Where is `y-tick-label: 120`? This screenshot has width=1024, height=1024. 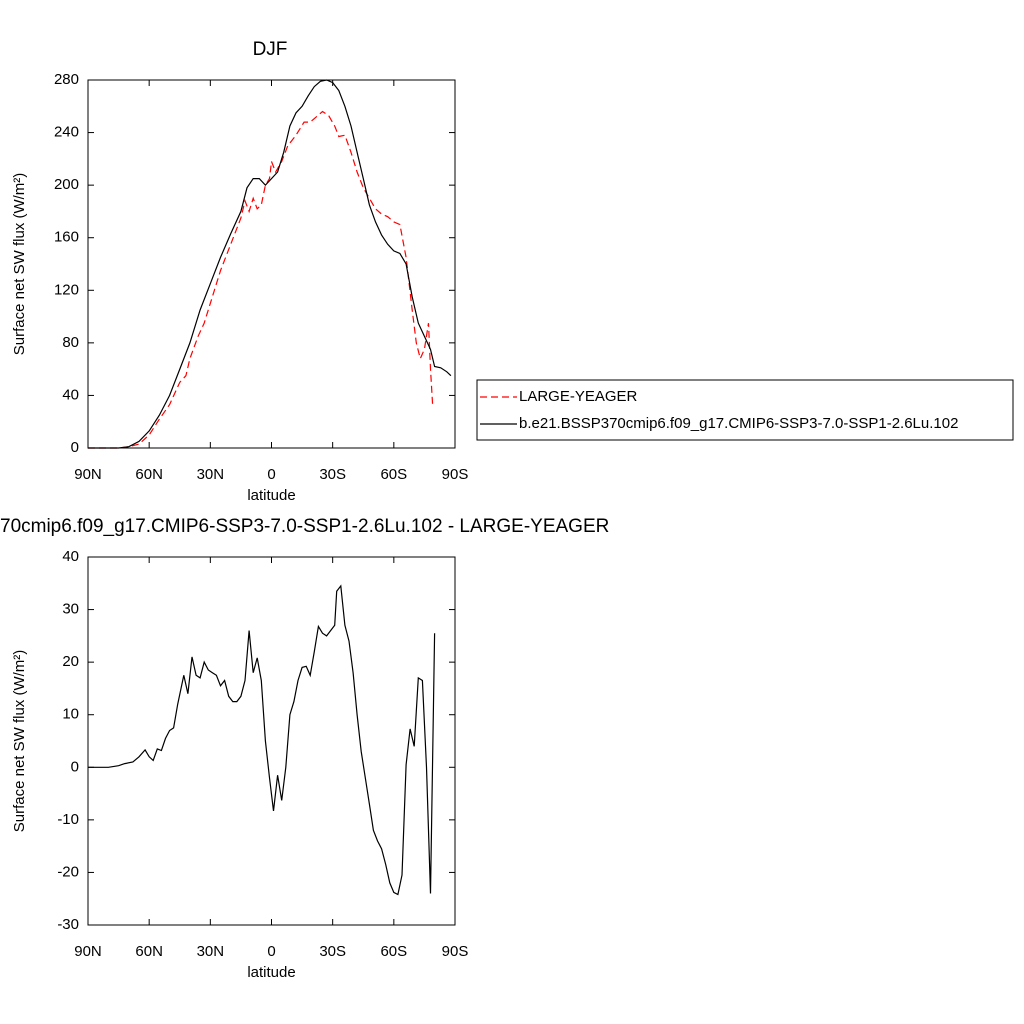
y-tick-label: 120 is located at coordinates (66, 289).